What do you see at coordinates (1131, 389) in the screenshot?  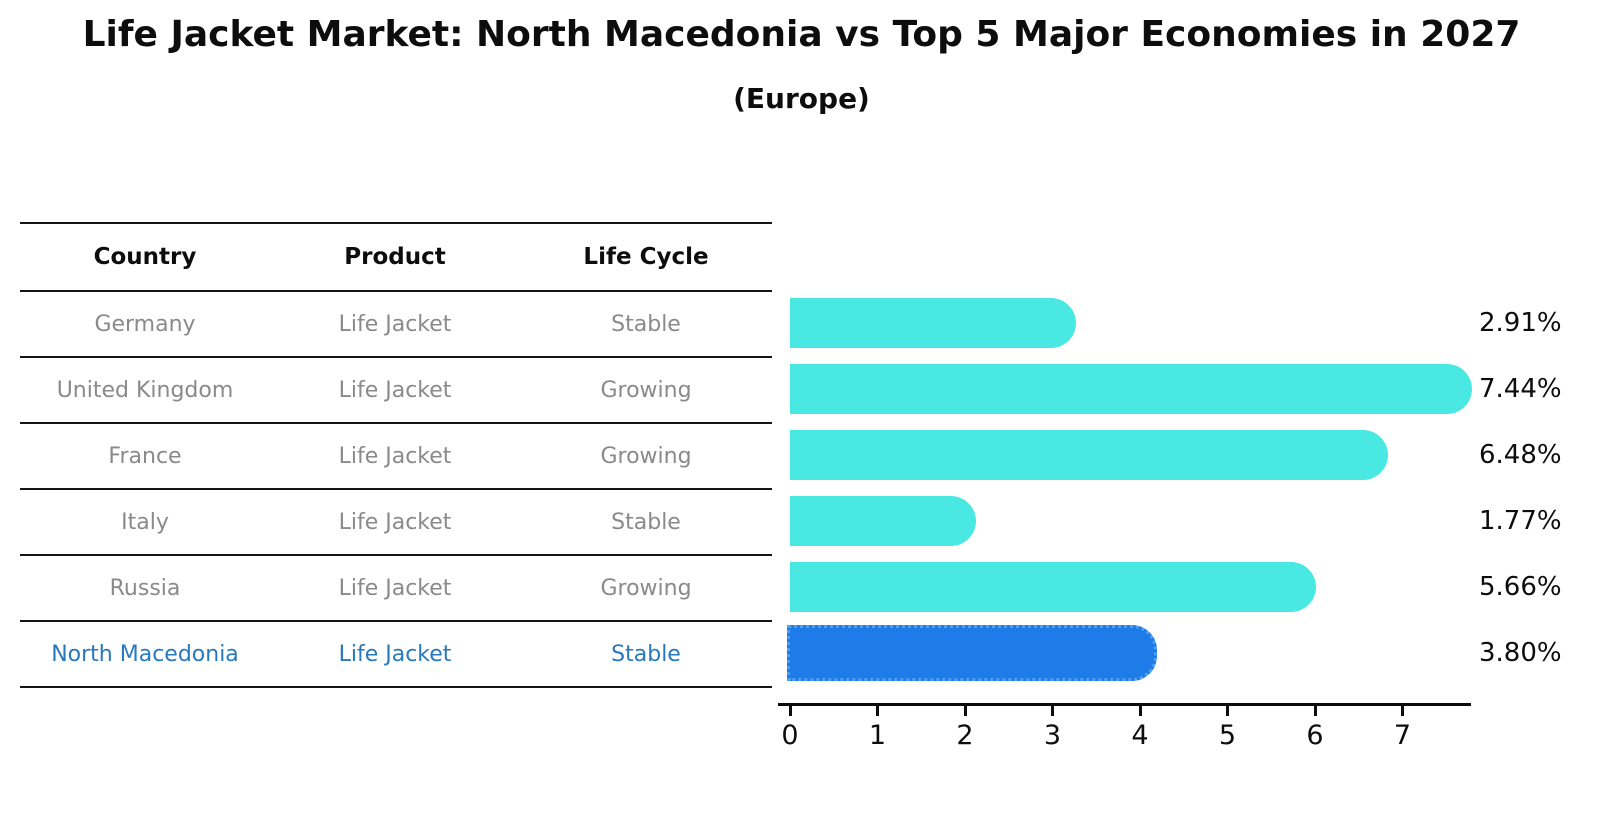 I see `bar-united-kingdom` at bounding box center [1131, 389].